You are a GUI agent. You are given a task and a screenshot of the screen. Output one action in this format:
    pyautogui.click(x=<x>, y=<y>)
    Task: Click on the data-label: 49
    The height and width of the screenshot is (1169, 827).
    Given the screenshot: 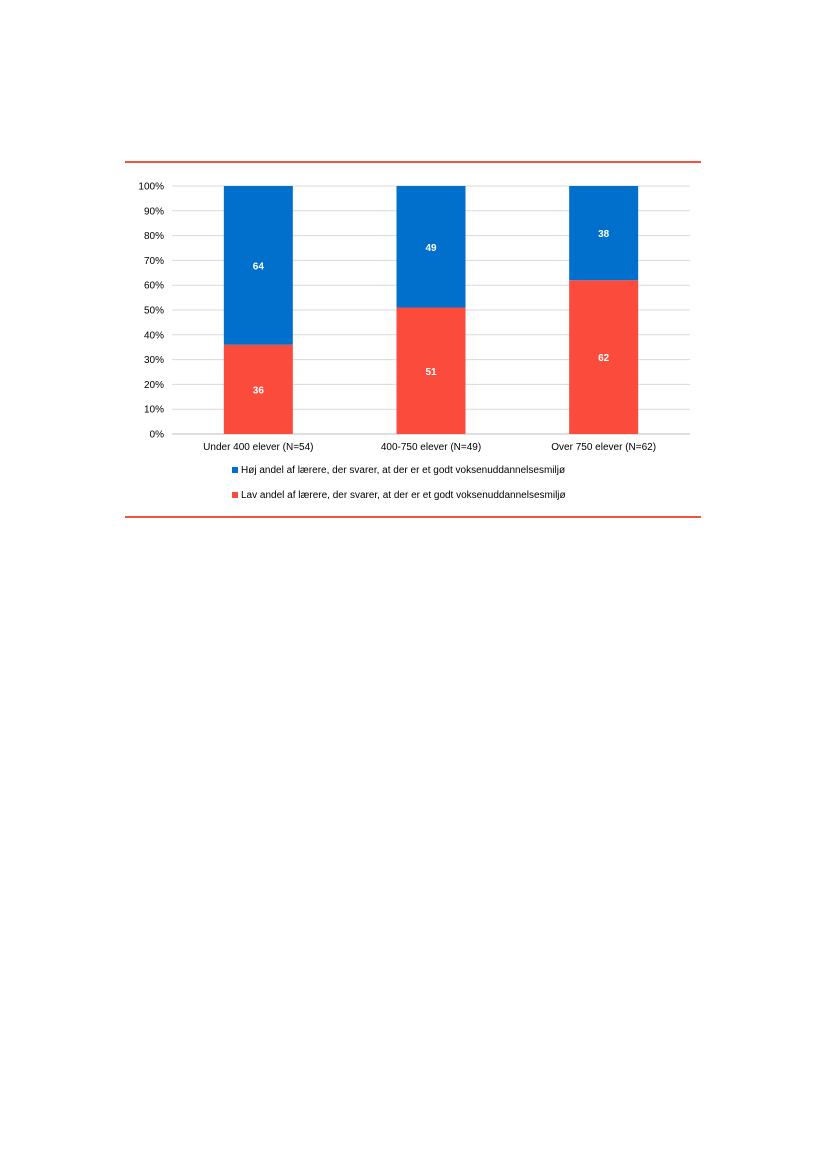 What is the action you would take?
    pyautogui.click(x=431, y=248)
    